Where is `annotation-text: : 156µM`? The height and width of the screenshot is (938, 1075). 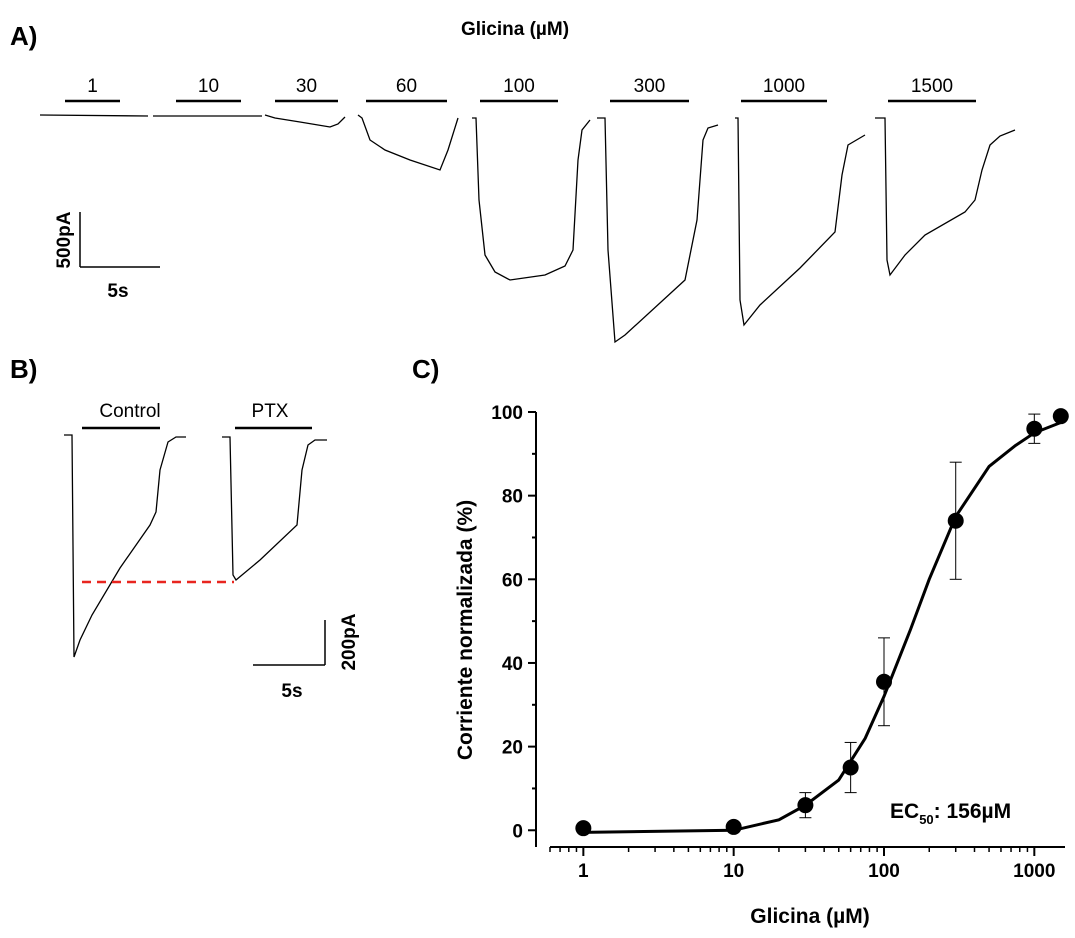 annotation-text: : 156µM is located at coordinates (972, 811).